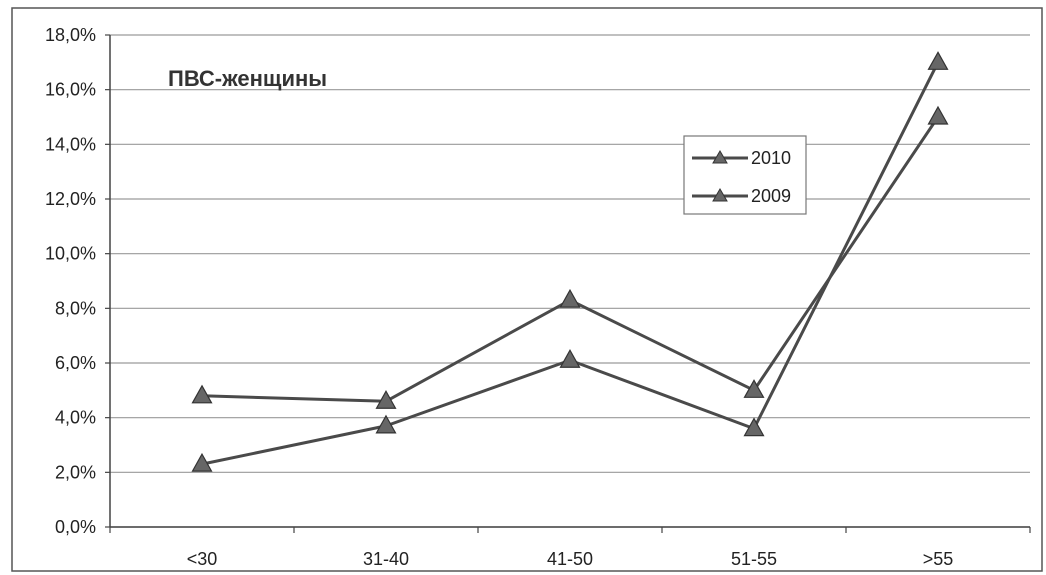 Image resolution: width=1046 pixels, height=575 pixels. I want to click on x-tick-label: 51-55, so click(754, 559).